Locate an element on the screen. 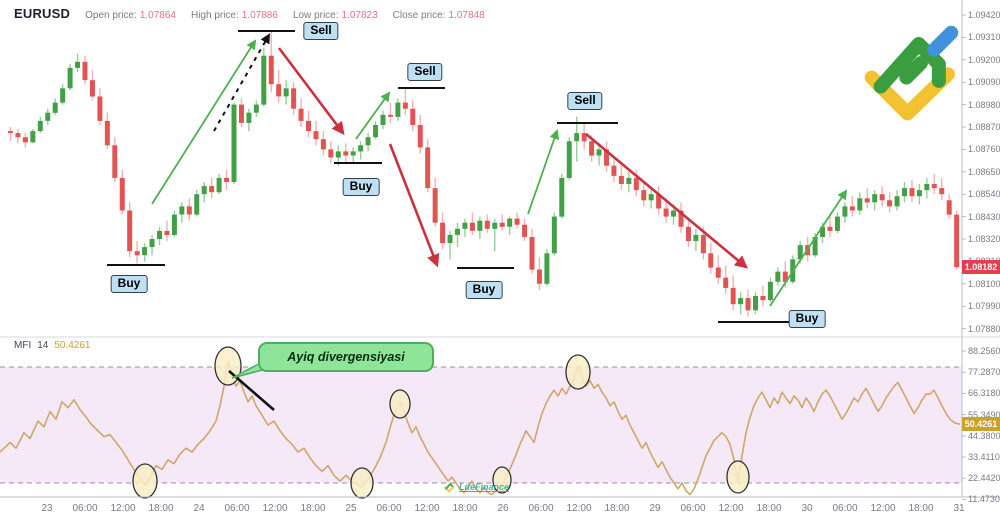  mfi-current-value: 50.4261 is located at coordinates (72, 345).